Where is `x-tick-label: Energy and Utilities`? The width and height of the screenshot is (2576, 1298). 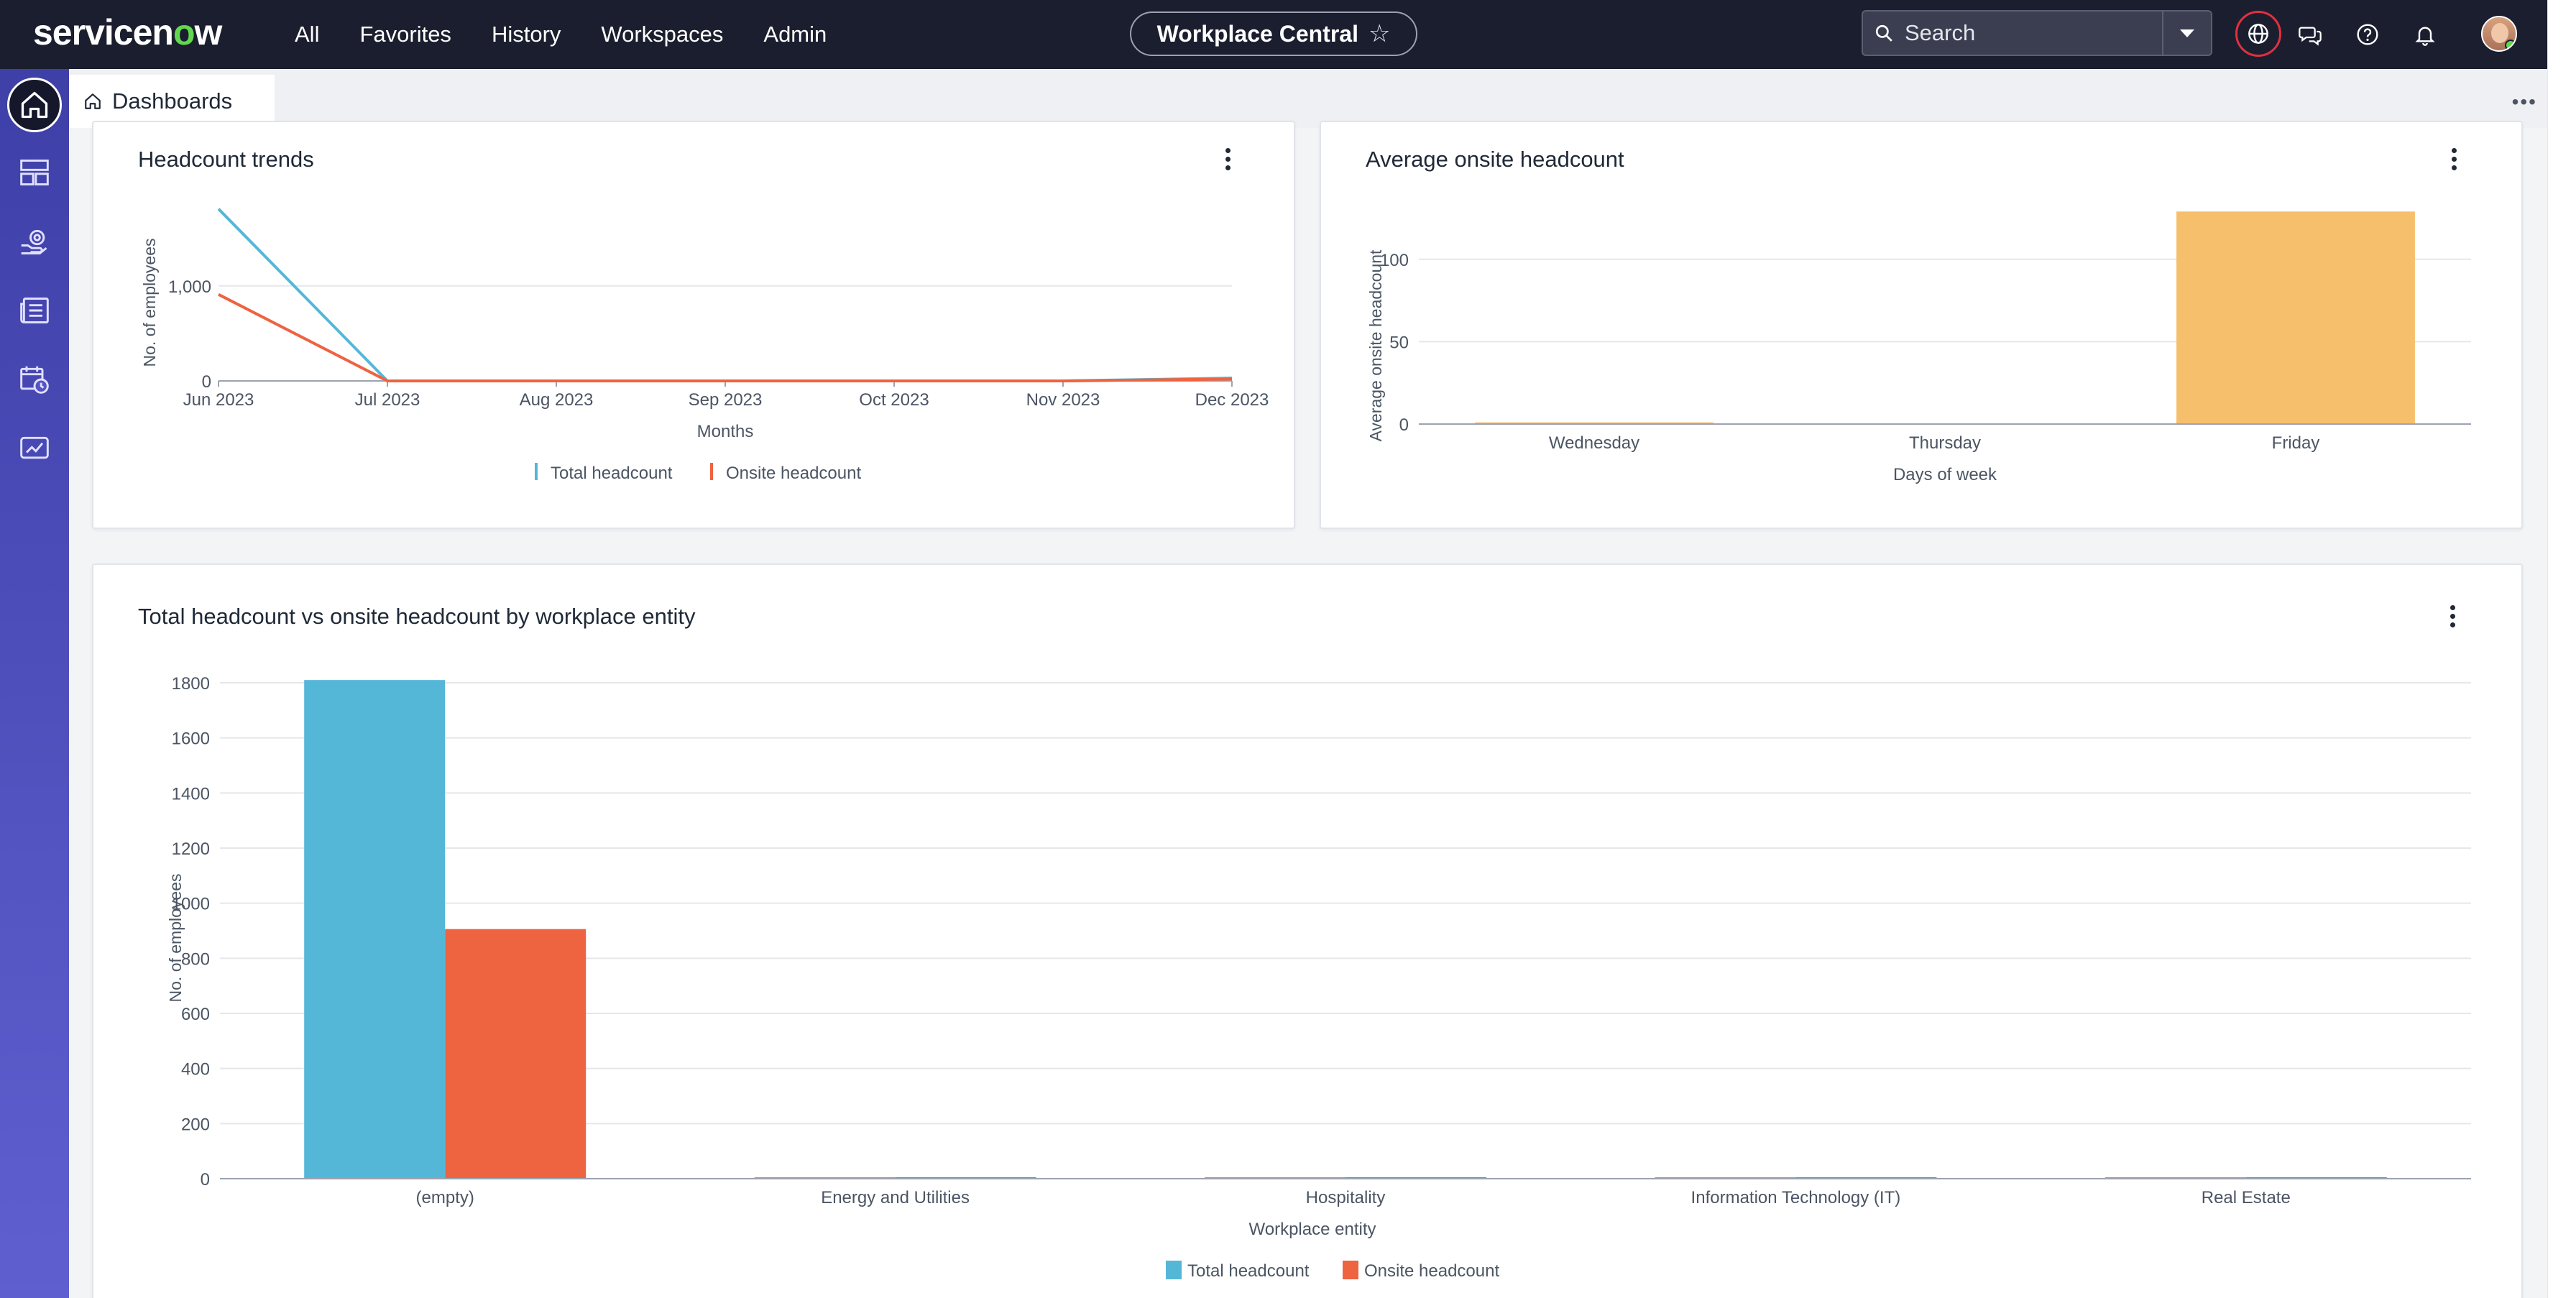
x-tick-label: Energy and Utilities is located at coordinates (895, 1197).